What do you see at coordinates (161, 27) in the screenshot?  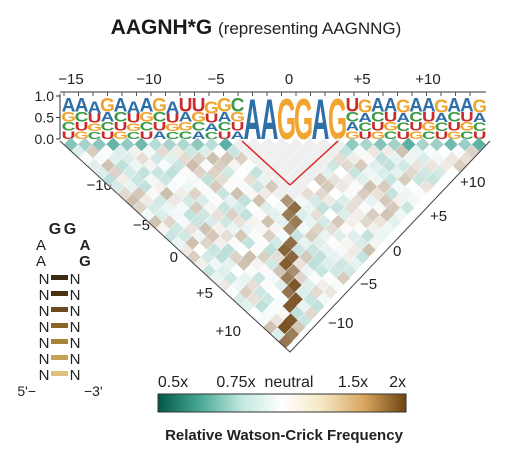 I see `title-main: AAGNH*G` at bounding box center [161, 27].